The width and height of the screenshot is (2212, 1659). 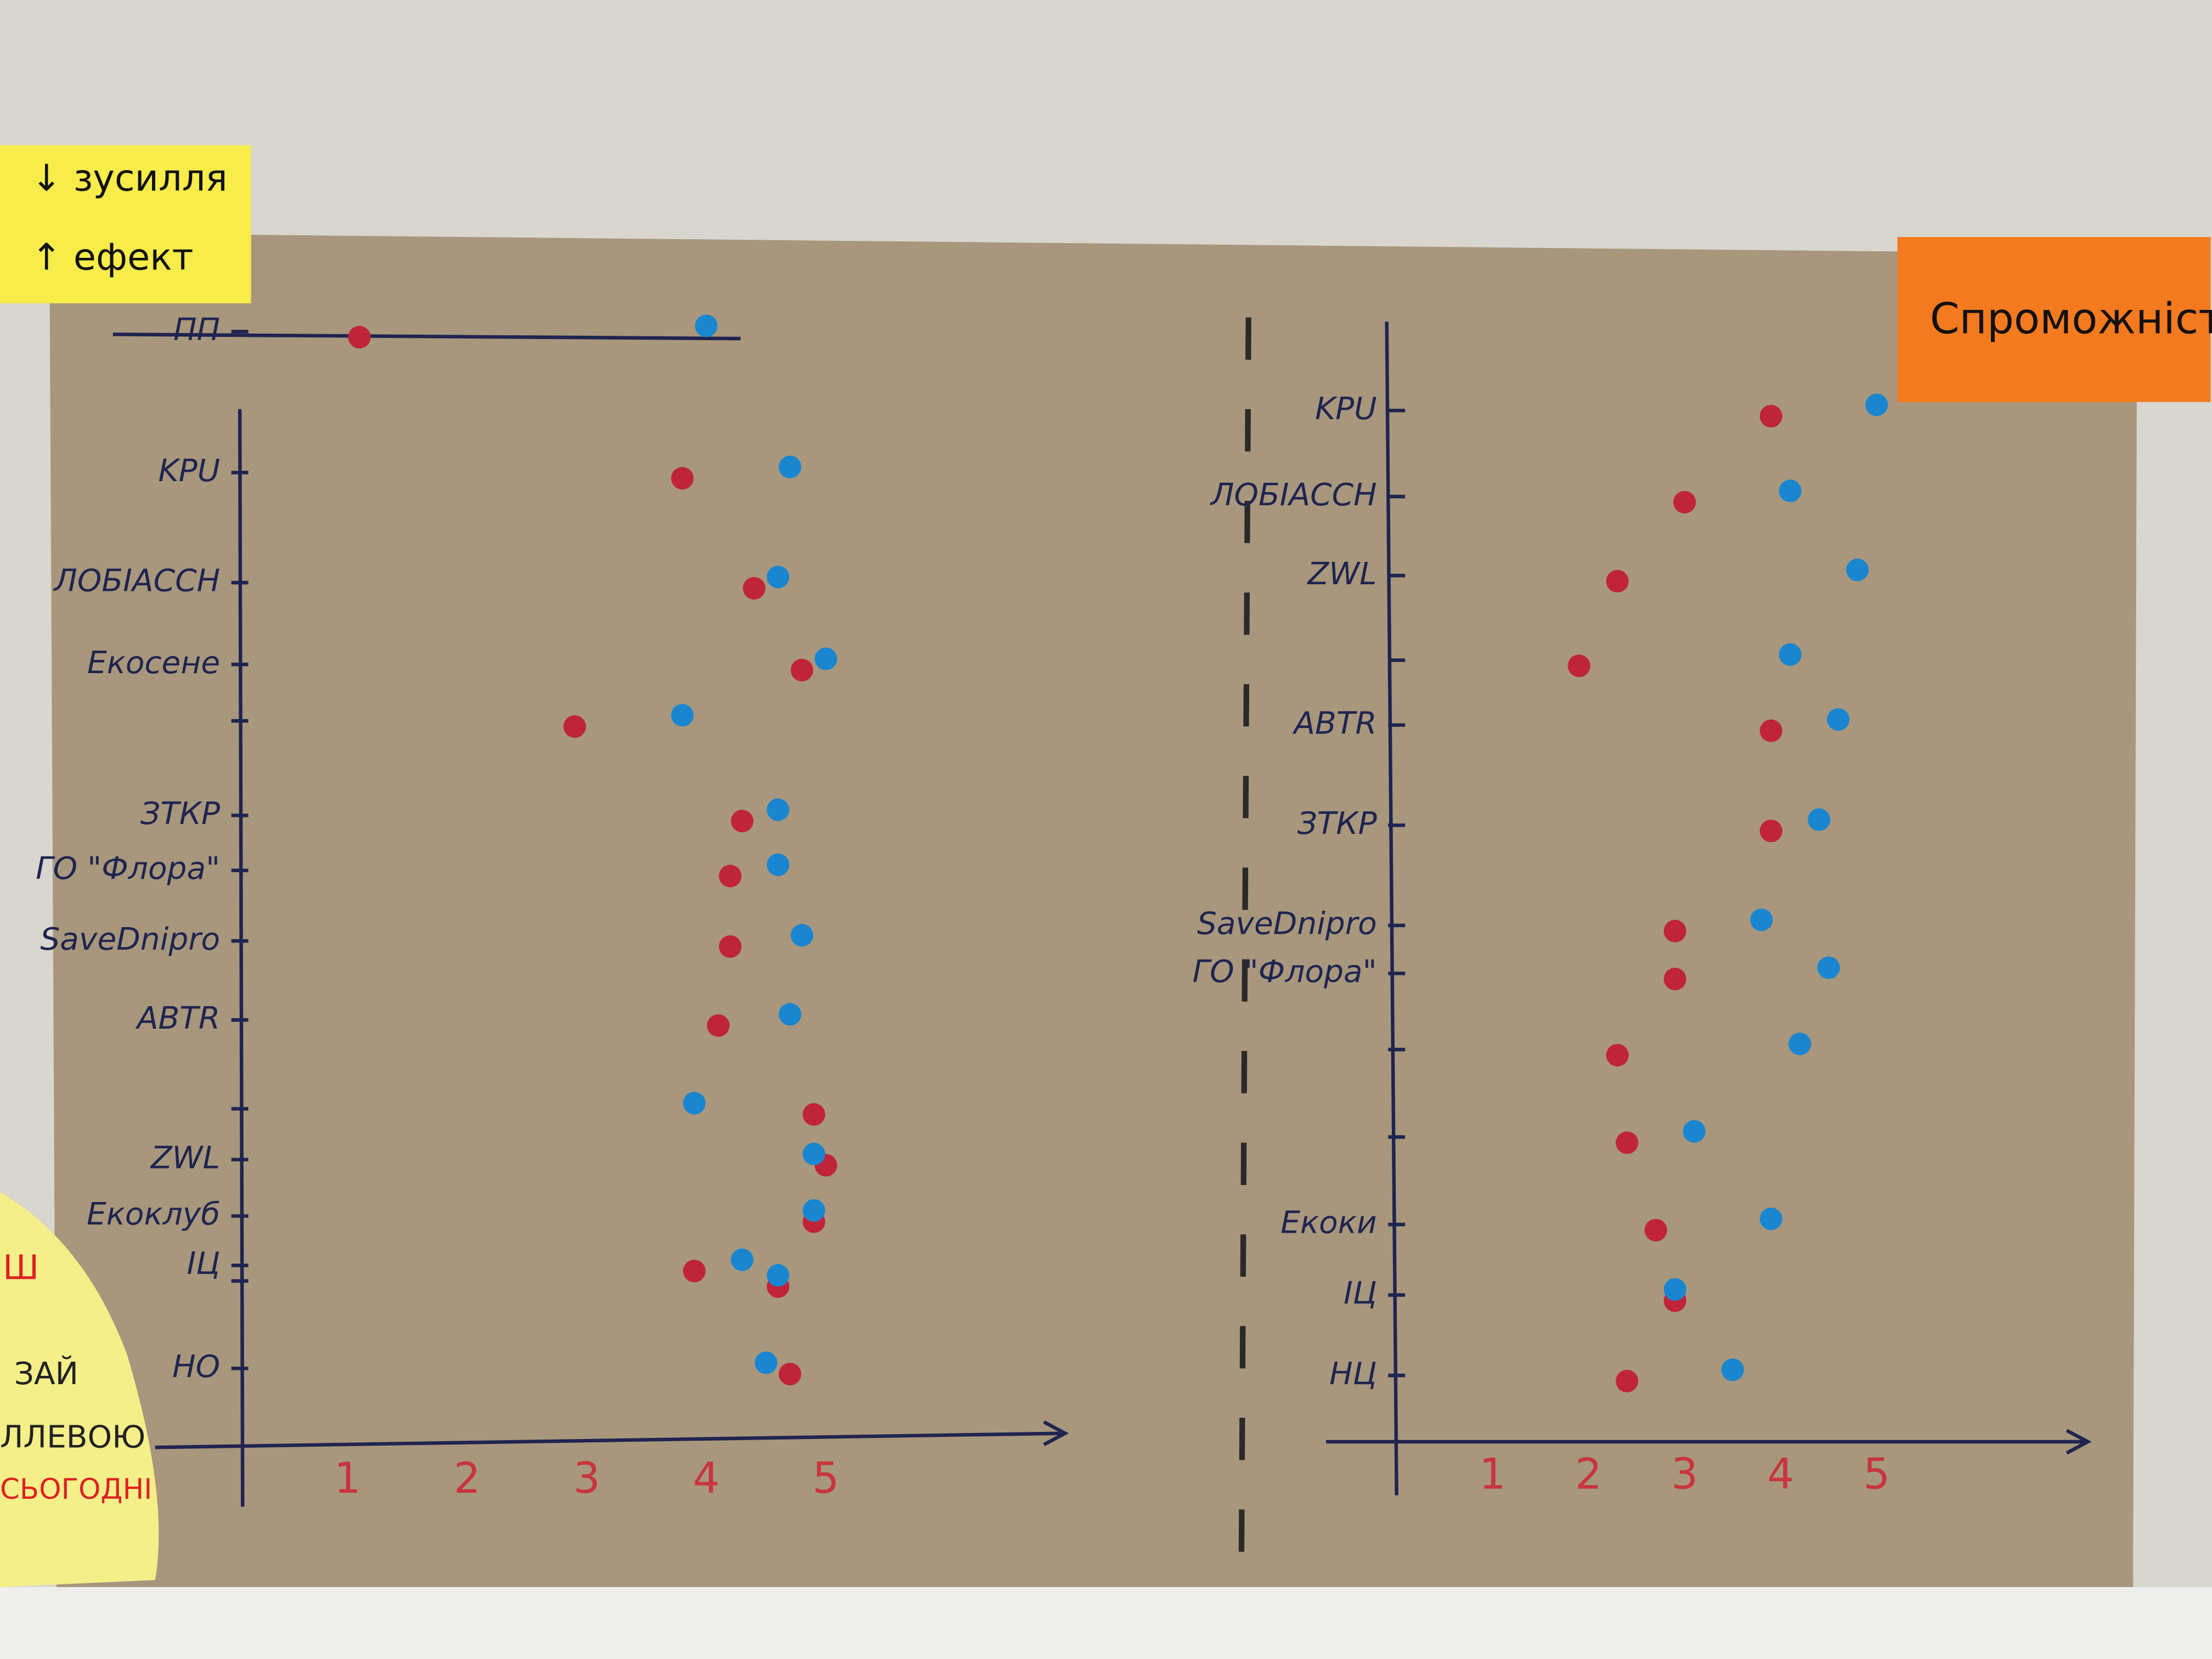 I want to click on sticky-note-yellow, so click(x=125, y=224).